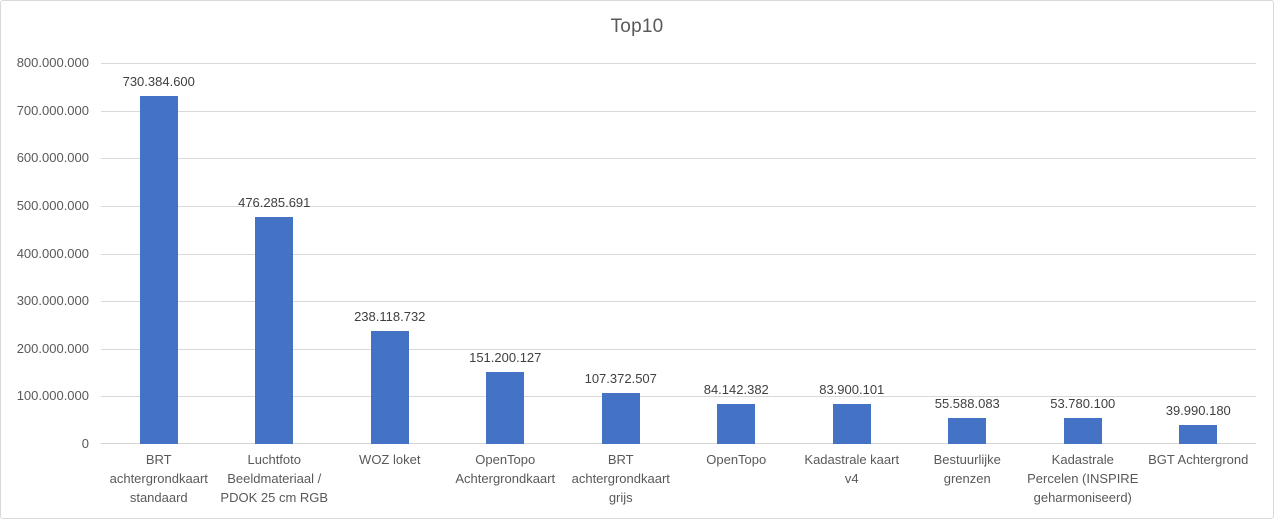  What do you see at coordinates (52, 253) in the screenshot?
I see `y-axis-tick-label: 400.000.000` at bounding box center [52, 253].